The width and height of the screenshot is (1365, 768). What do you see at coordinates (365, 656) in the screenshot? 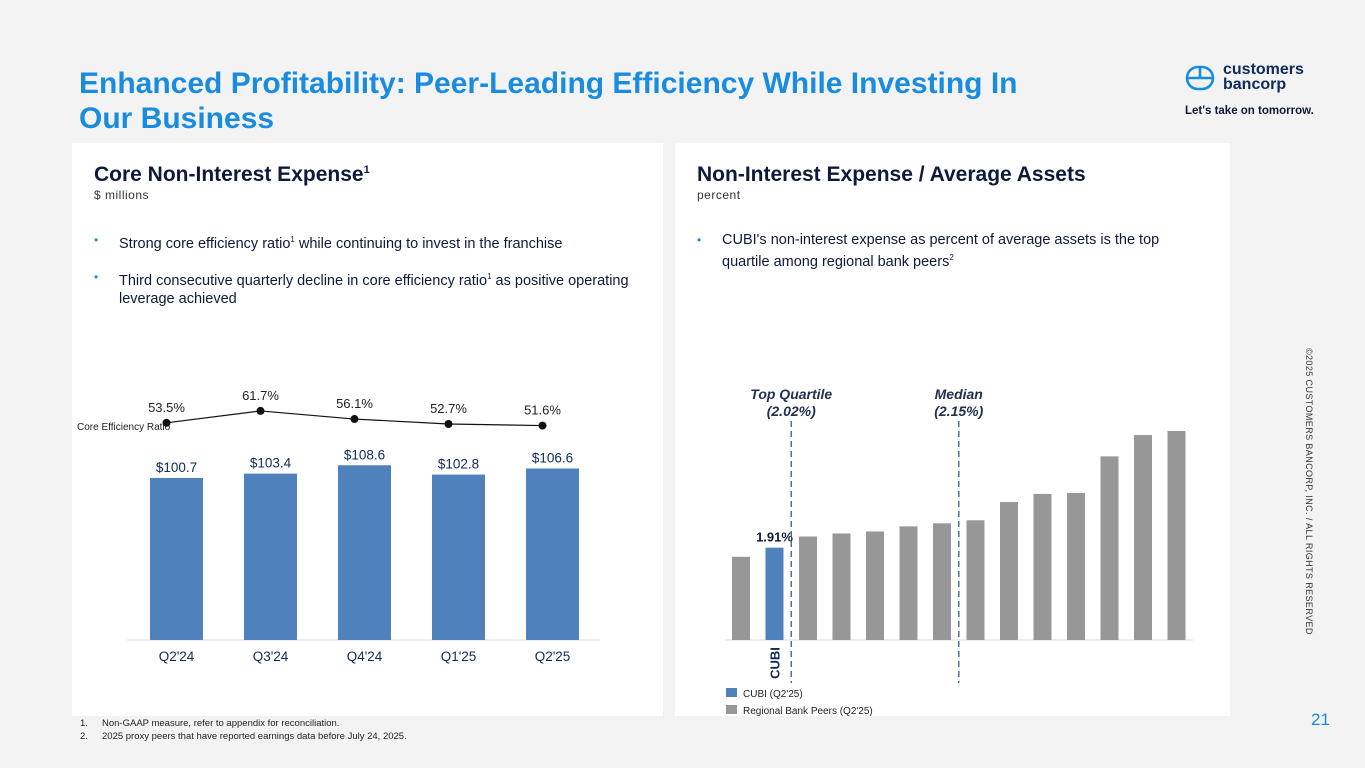
I see `x-tick-label: Q4'24` at bounding box center [365, 656].